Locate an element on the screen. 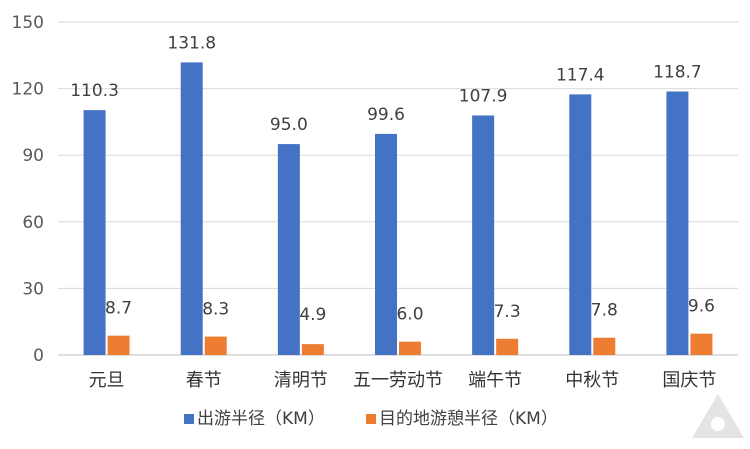 This screenshot has width=750, height=449. data-label: 9.6 is located at coordinates (701, 307).